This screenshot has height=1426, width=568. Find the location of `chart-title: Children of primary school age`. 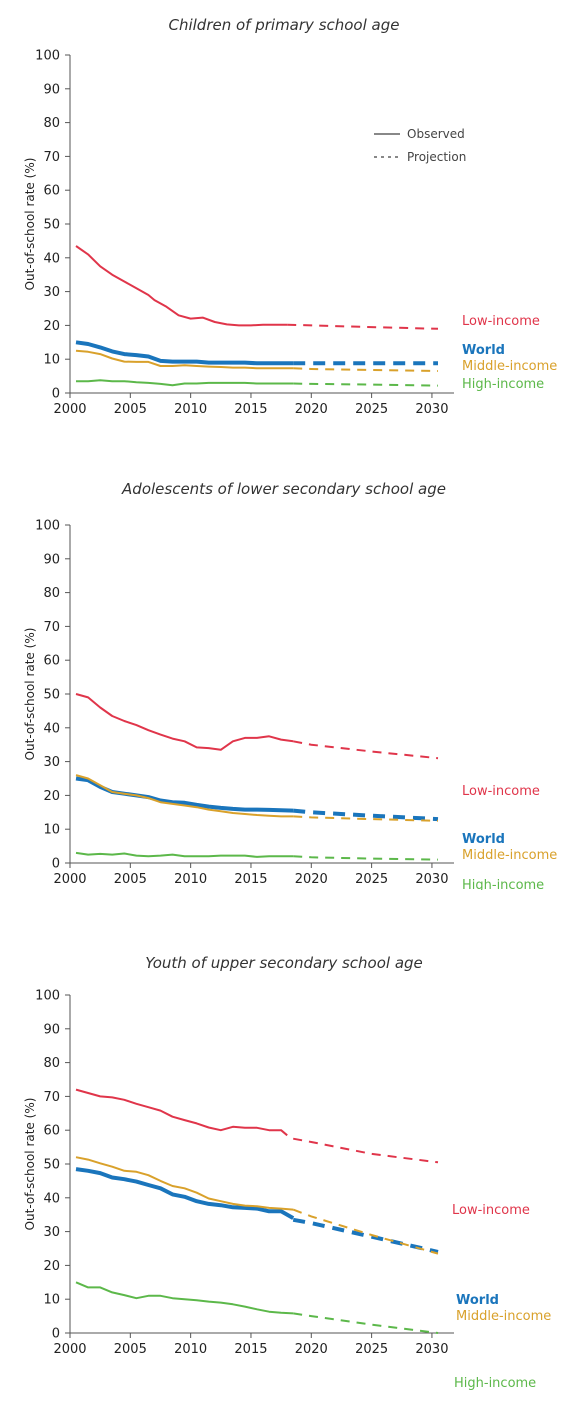

chart-title: Children of primary school age is located at coordinates (283, 25).